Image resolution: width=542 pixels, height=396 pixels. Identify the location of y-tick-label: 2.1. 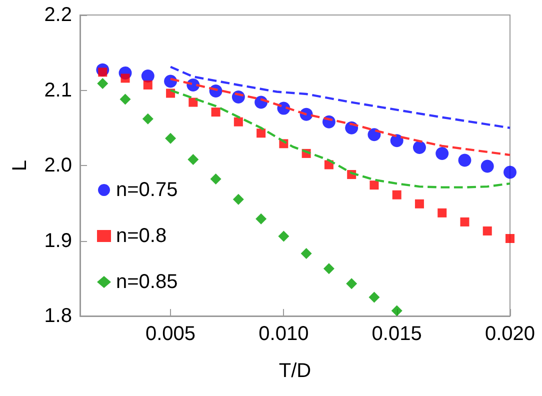
(58, 90).